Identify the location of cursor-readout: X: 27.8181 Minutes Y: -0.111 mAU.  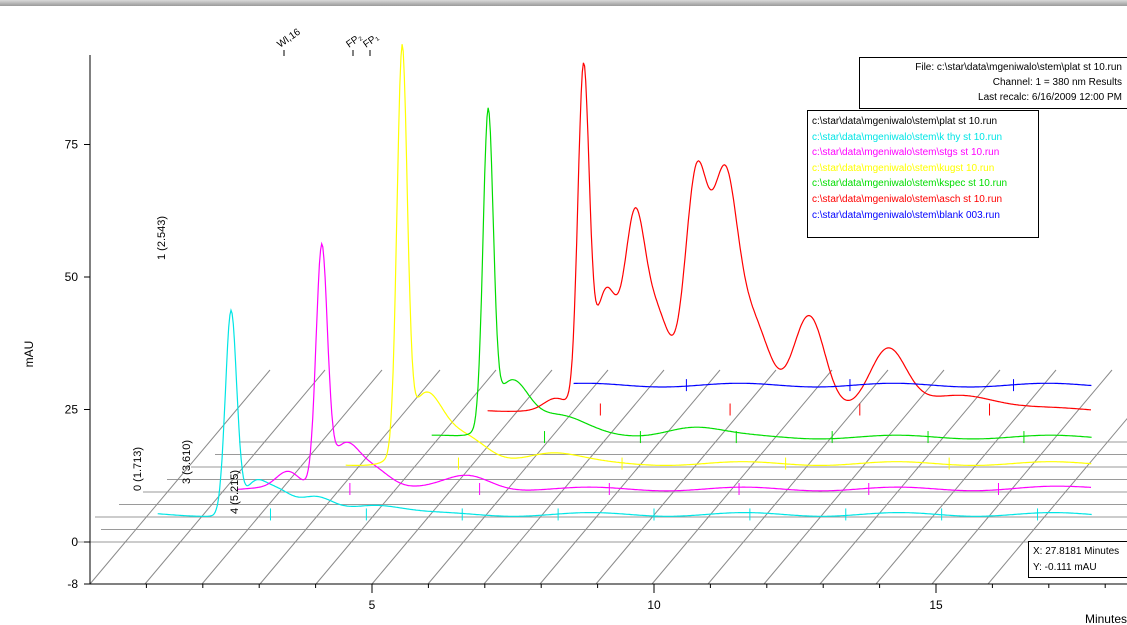
(1077, 559).